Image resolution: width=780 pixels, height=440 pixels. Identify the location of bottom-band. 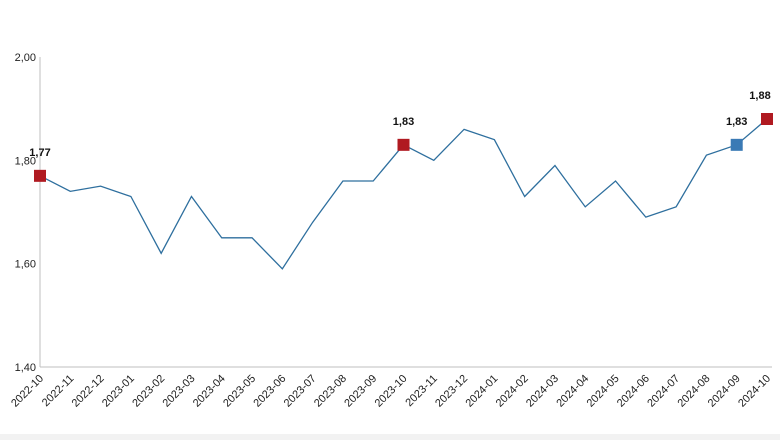
(390, 437).